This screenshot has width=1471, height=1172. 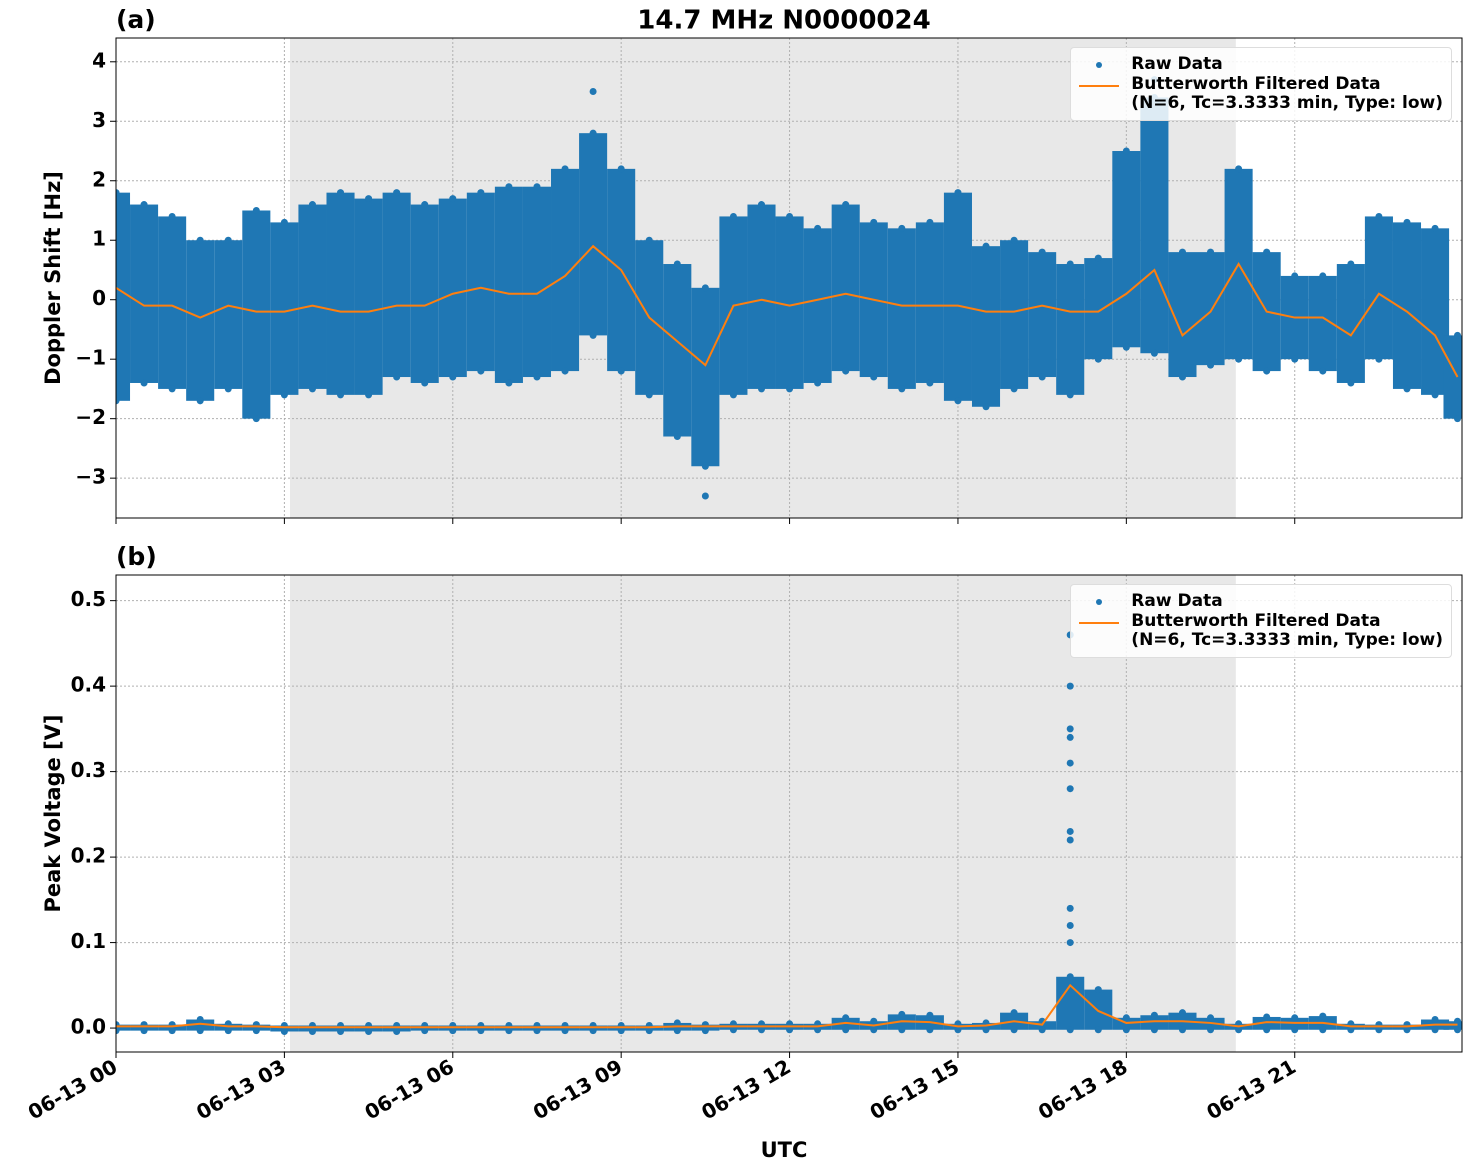 I want to click on x-axis-label: UTC, so click(x=784, y=1150).